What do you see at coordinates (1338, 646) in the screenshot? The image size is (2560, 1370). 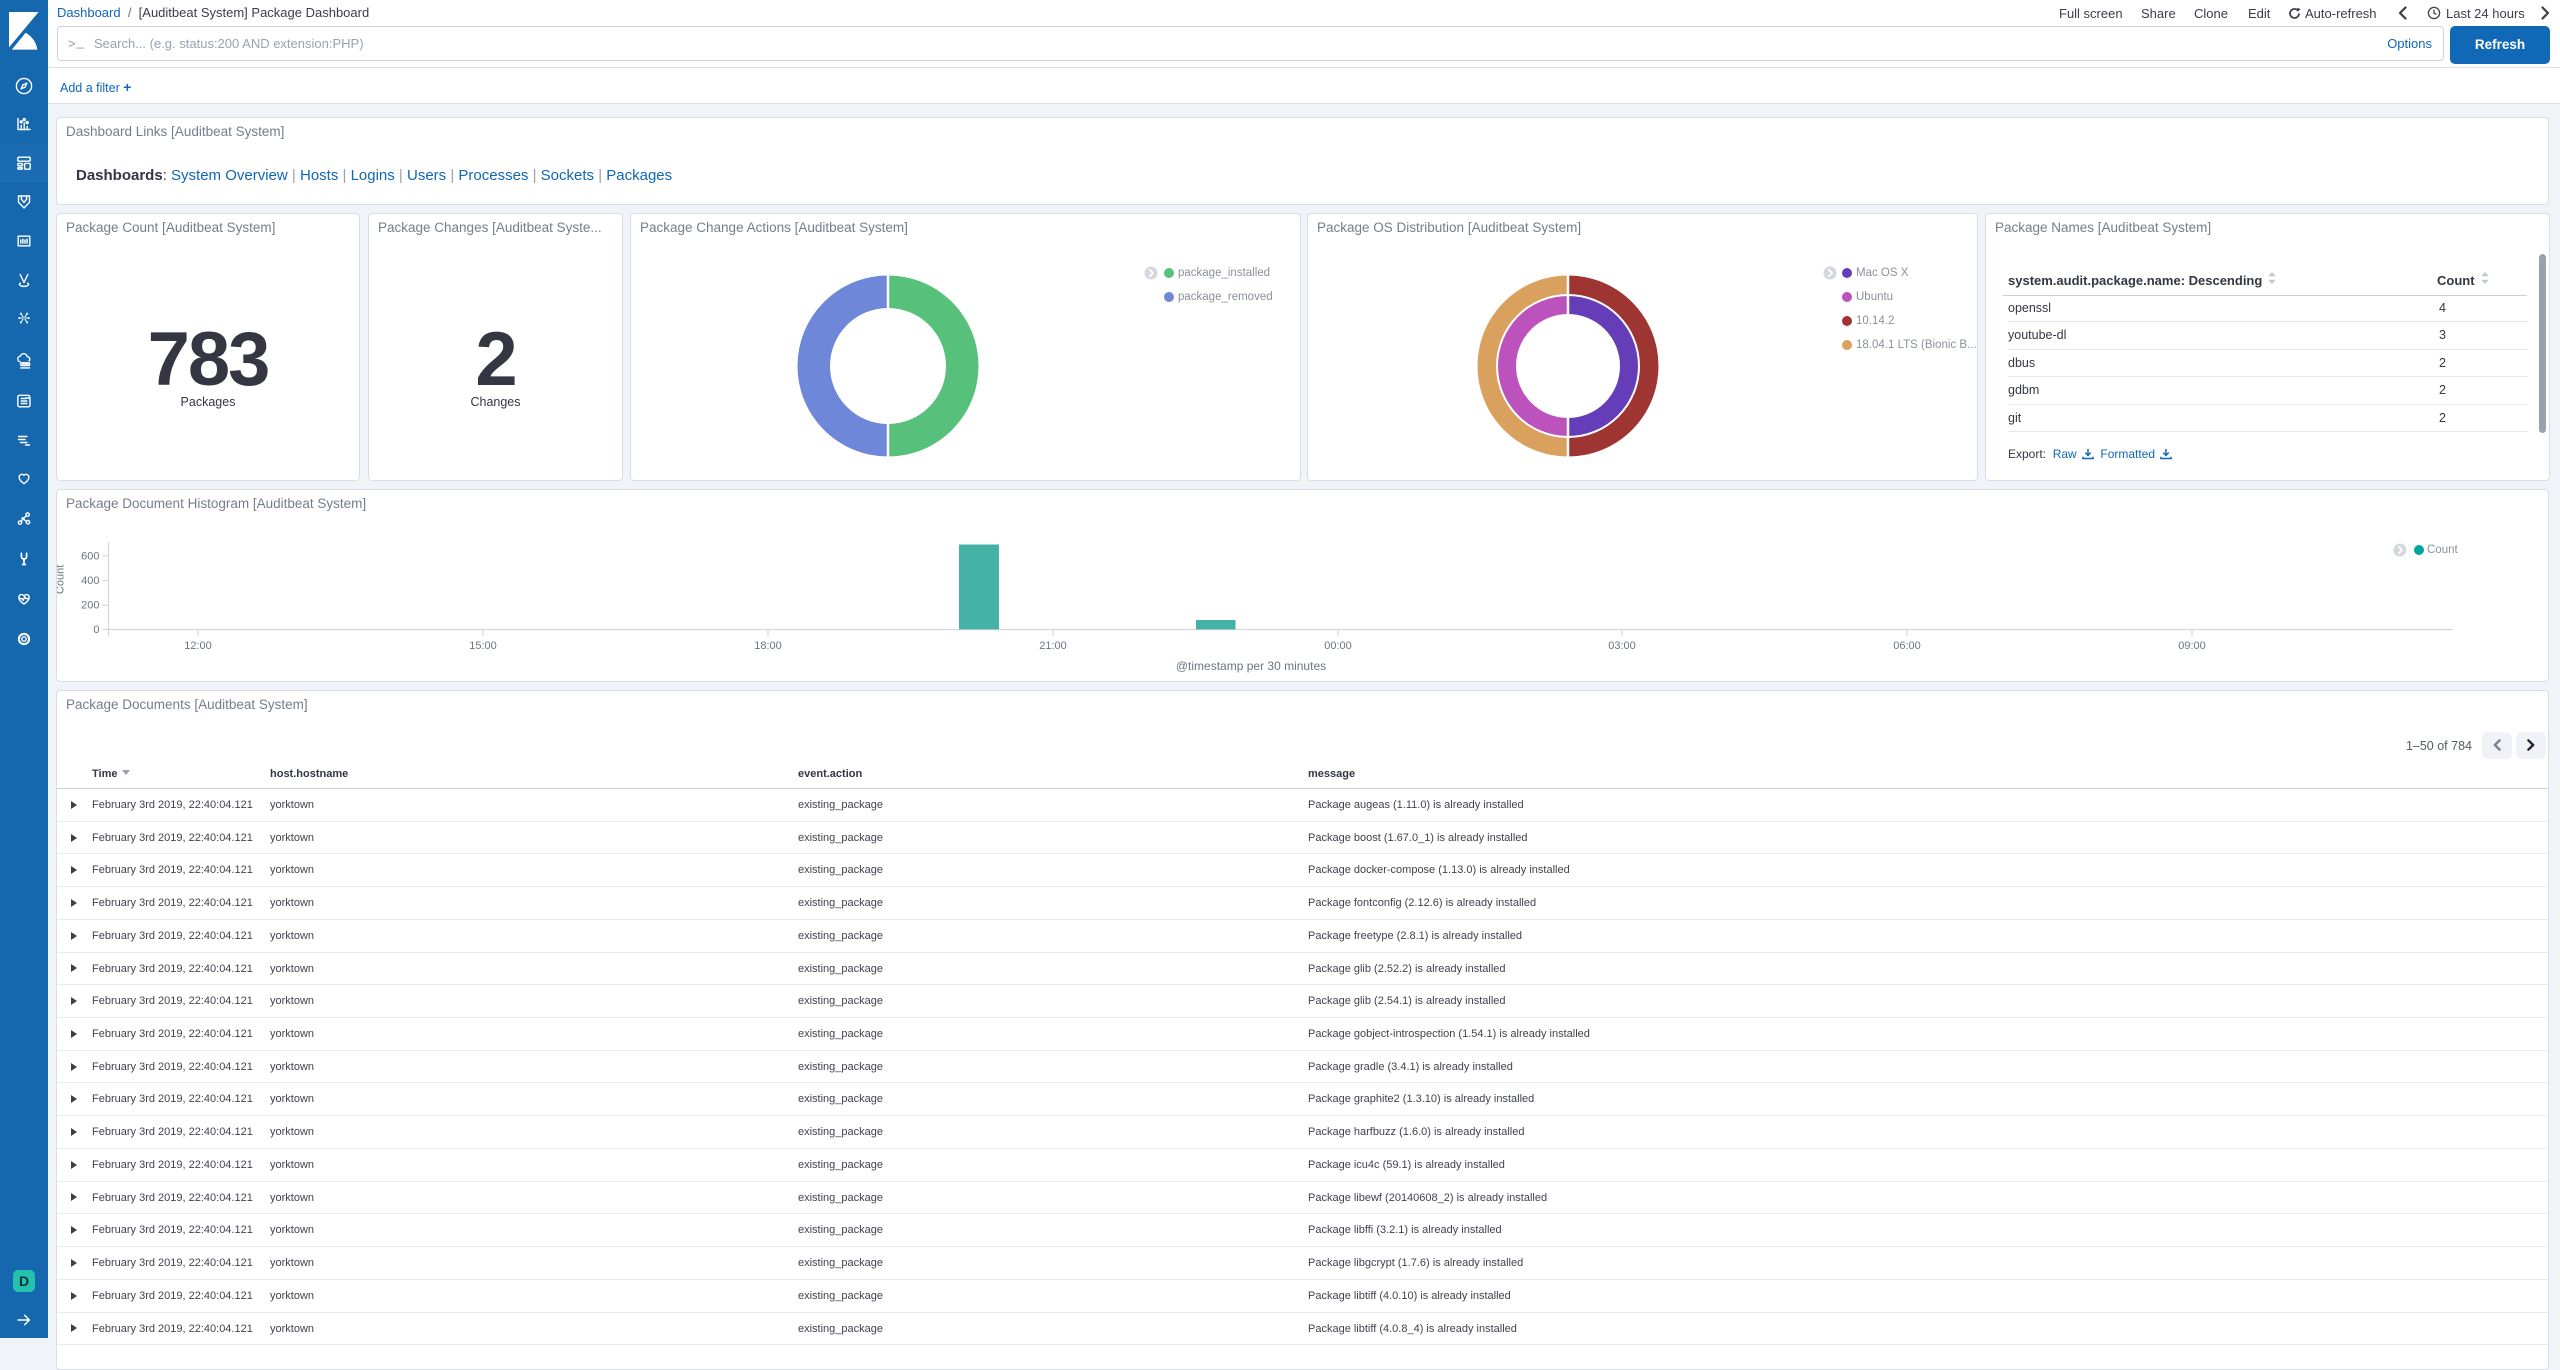 I see `svg-text: 00:00` at bounding box center [1338, 646].